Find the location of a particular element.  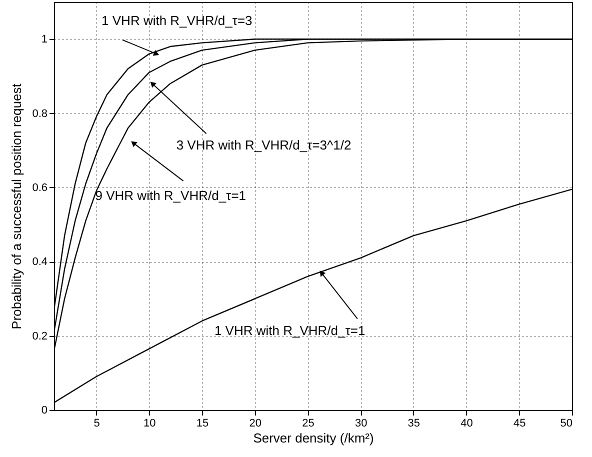

x-tick-label: 5 is located at coordinates (97, 424).